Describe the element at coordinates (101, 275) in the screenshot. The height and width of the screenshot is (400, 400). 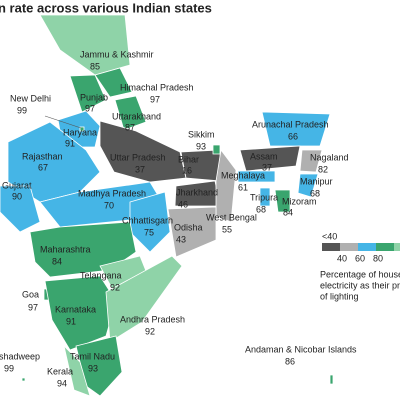
I see `state-name: Telangana` at that location.